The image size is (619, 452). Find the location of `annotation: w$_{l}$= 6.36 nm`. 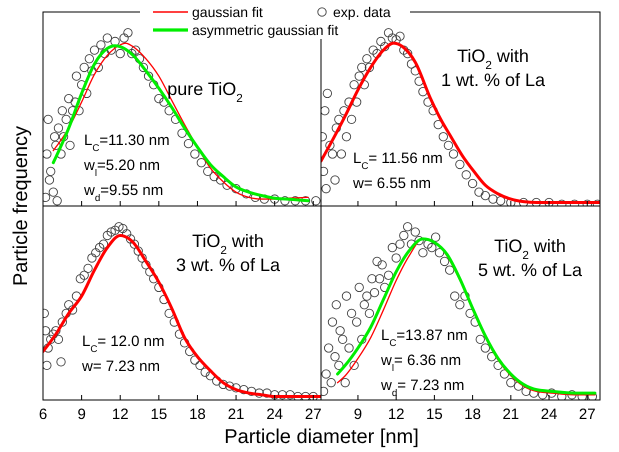

annotation: w$_{l}$= 6.36 nm is located at coordinates (421, 363).